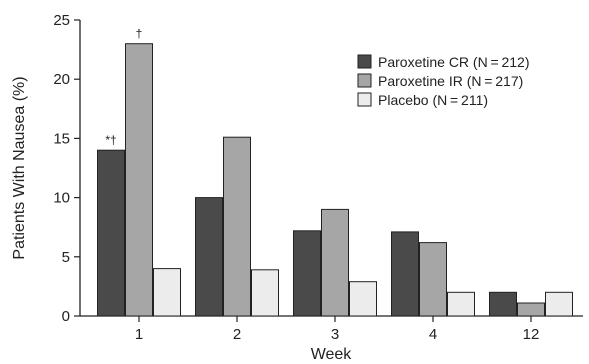  What do you see at coordinates (66, 316) in the screenshot?
I see `y-tick-label-0: 0` at bounding box center [66, 316].